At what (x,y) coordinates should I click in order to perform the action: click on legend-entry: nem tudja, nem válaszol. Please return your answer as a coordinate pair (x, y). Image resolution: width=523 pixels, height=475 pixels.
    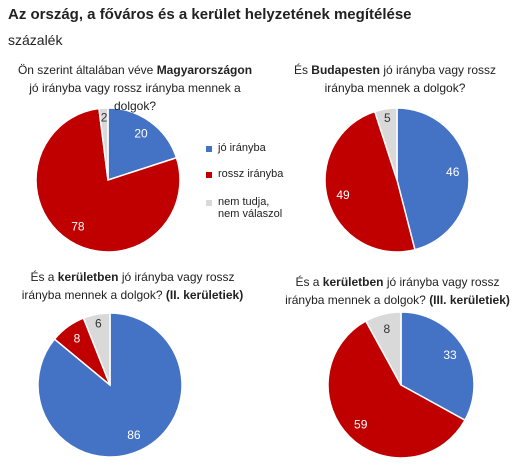
    Looking at the image, I should click on (246, 208).